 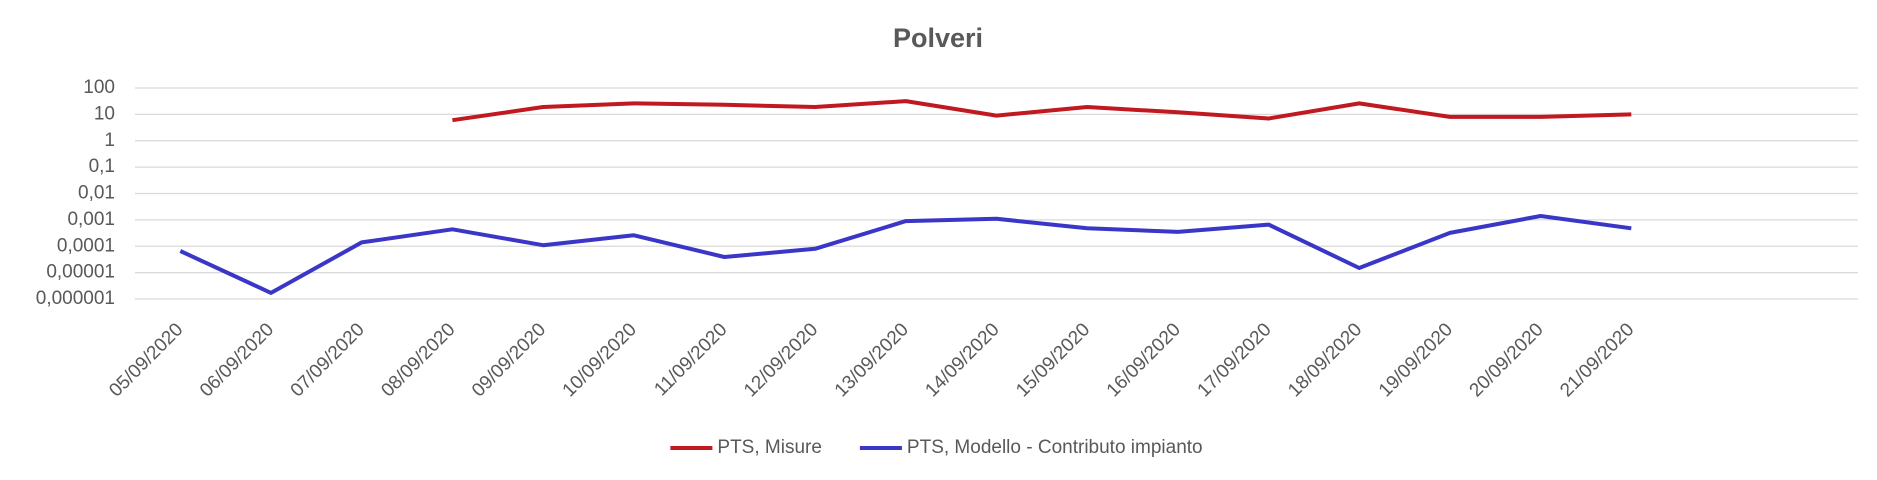 What do you see at coordinates (96, 193) in the screenshot?
I see `y-tick-label: 0,01` at bounding box center [96, 193].